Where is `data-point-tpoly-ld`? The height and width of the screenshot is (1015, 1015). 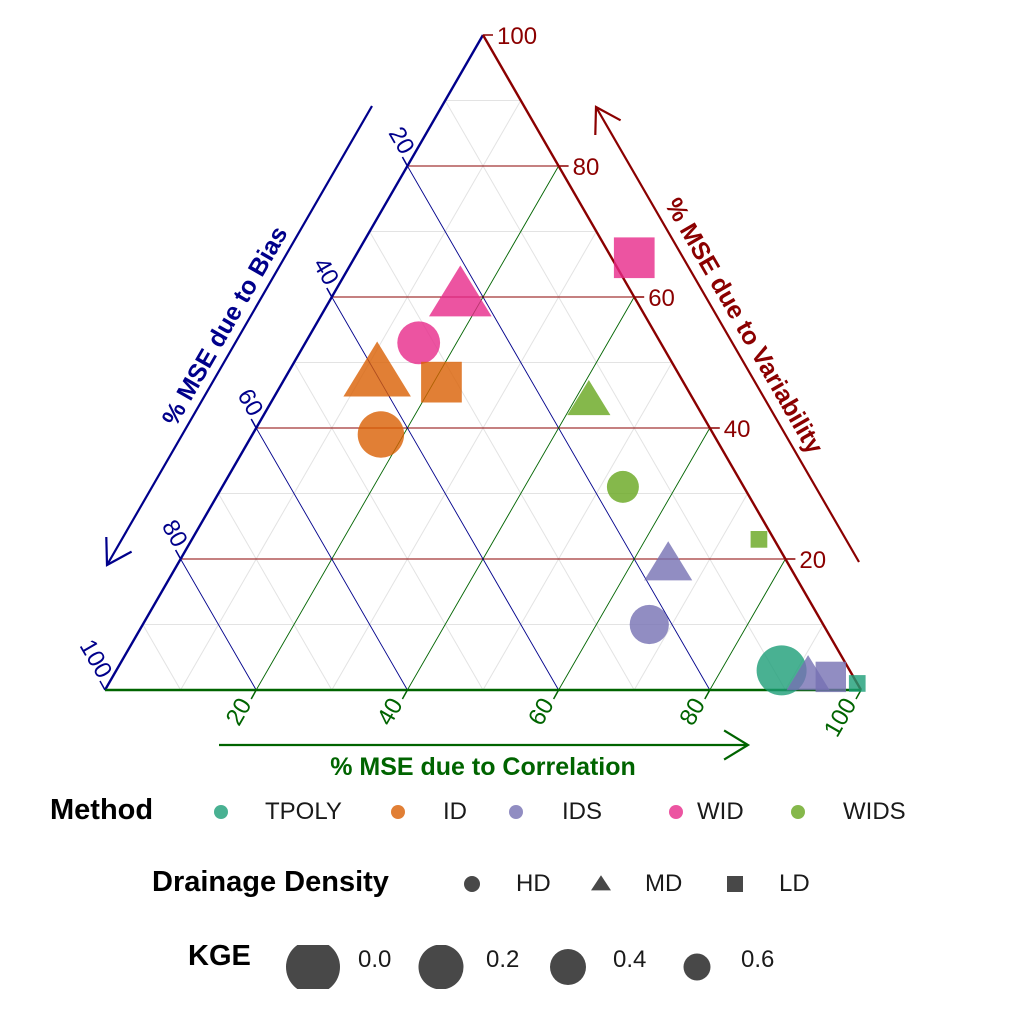
data-point-tpoly-ld is located at coordinates (857, 683).